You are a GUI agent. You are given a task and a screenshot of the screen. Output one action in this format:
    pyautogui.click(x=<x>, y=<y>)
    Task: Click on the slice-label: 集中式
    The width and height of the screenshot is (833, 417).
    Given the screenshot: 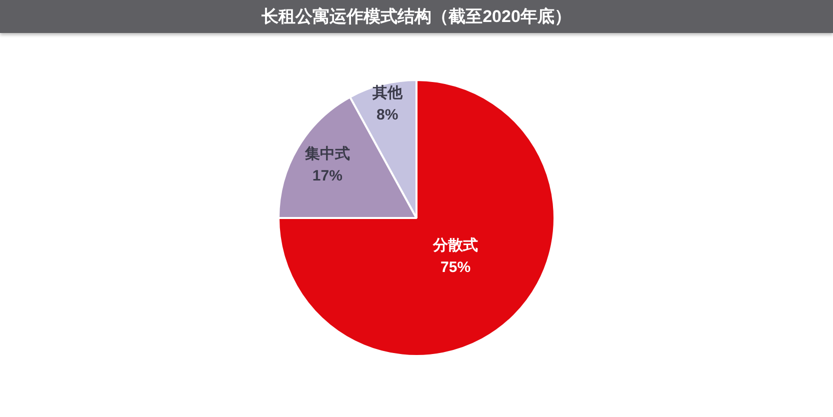 What is the action you would take?
    pyautogui.click(x=327, y=153)
    